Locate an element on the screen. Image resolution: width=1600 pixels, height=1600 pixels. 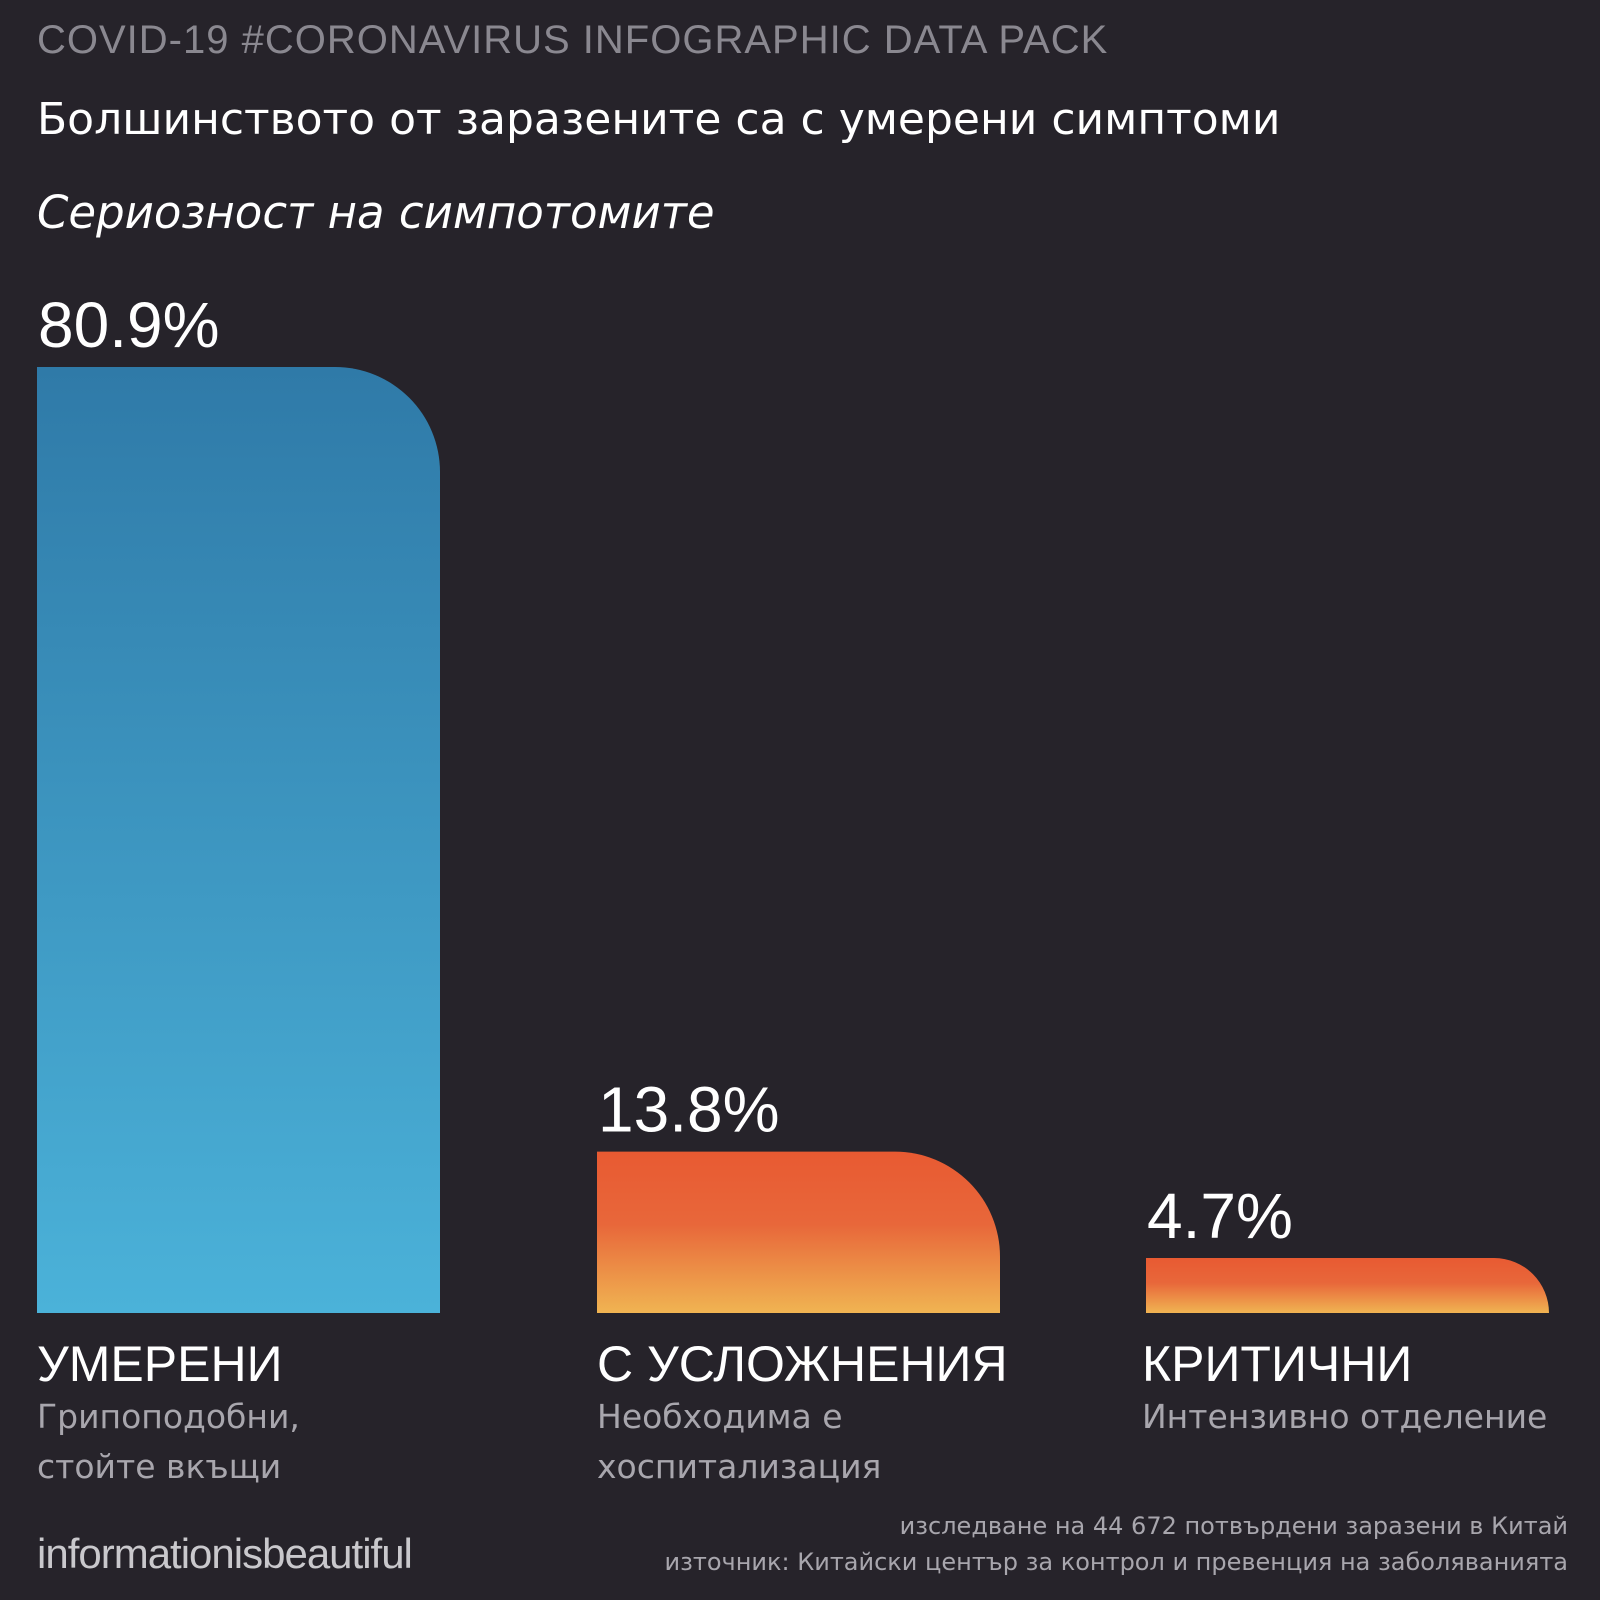
category-description: Грипоподобни, стойте вкъщи is located at coordinates (168, 1441).